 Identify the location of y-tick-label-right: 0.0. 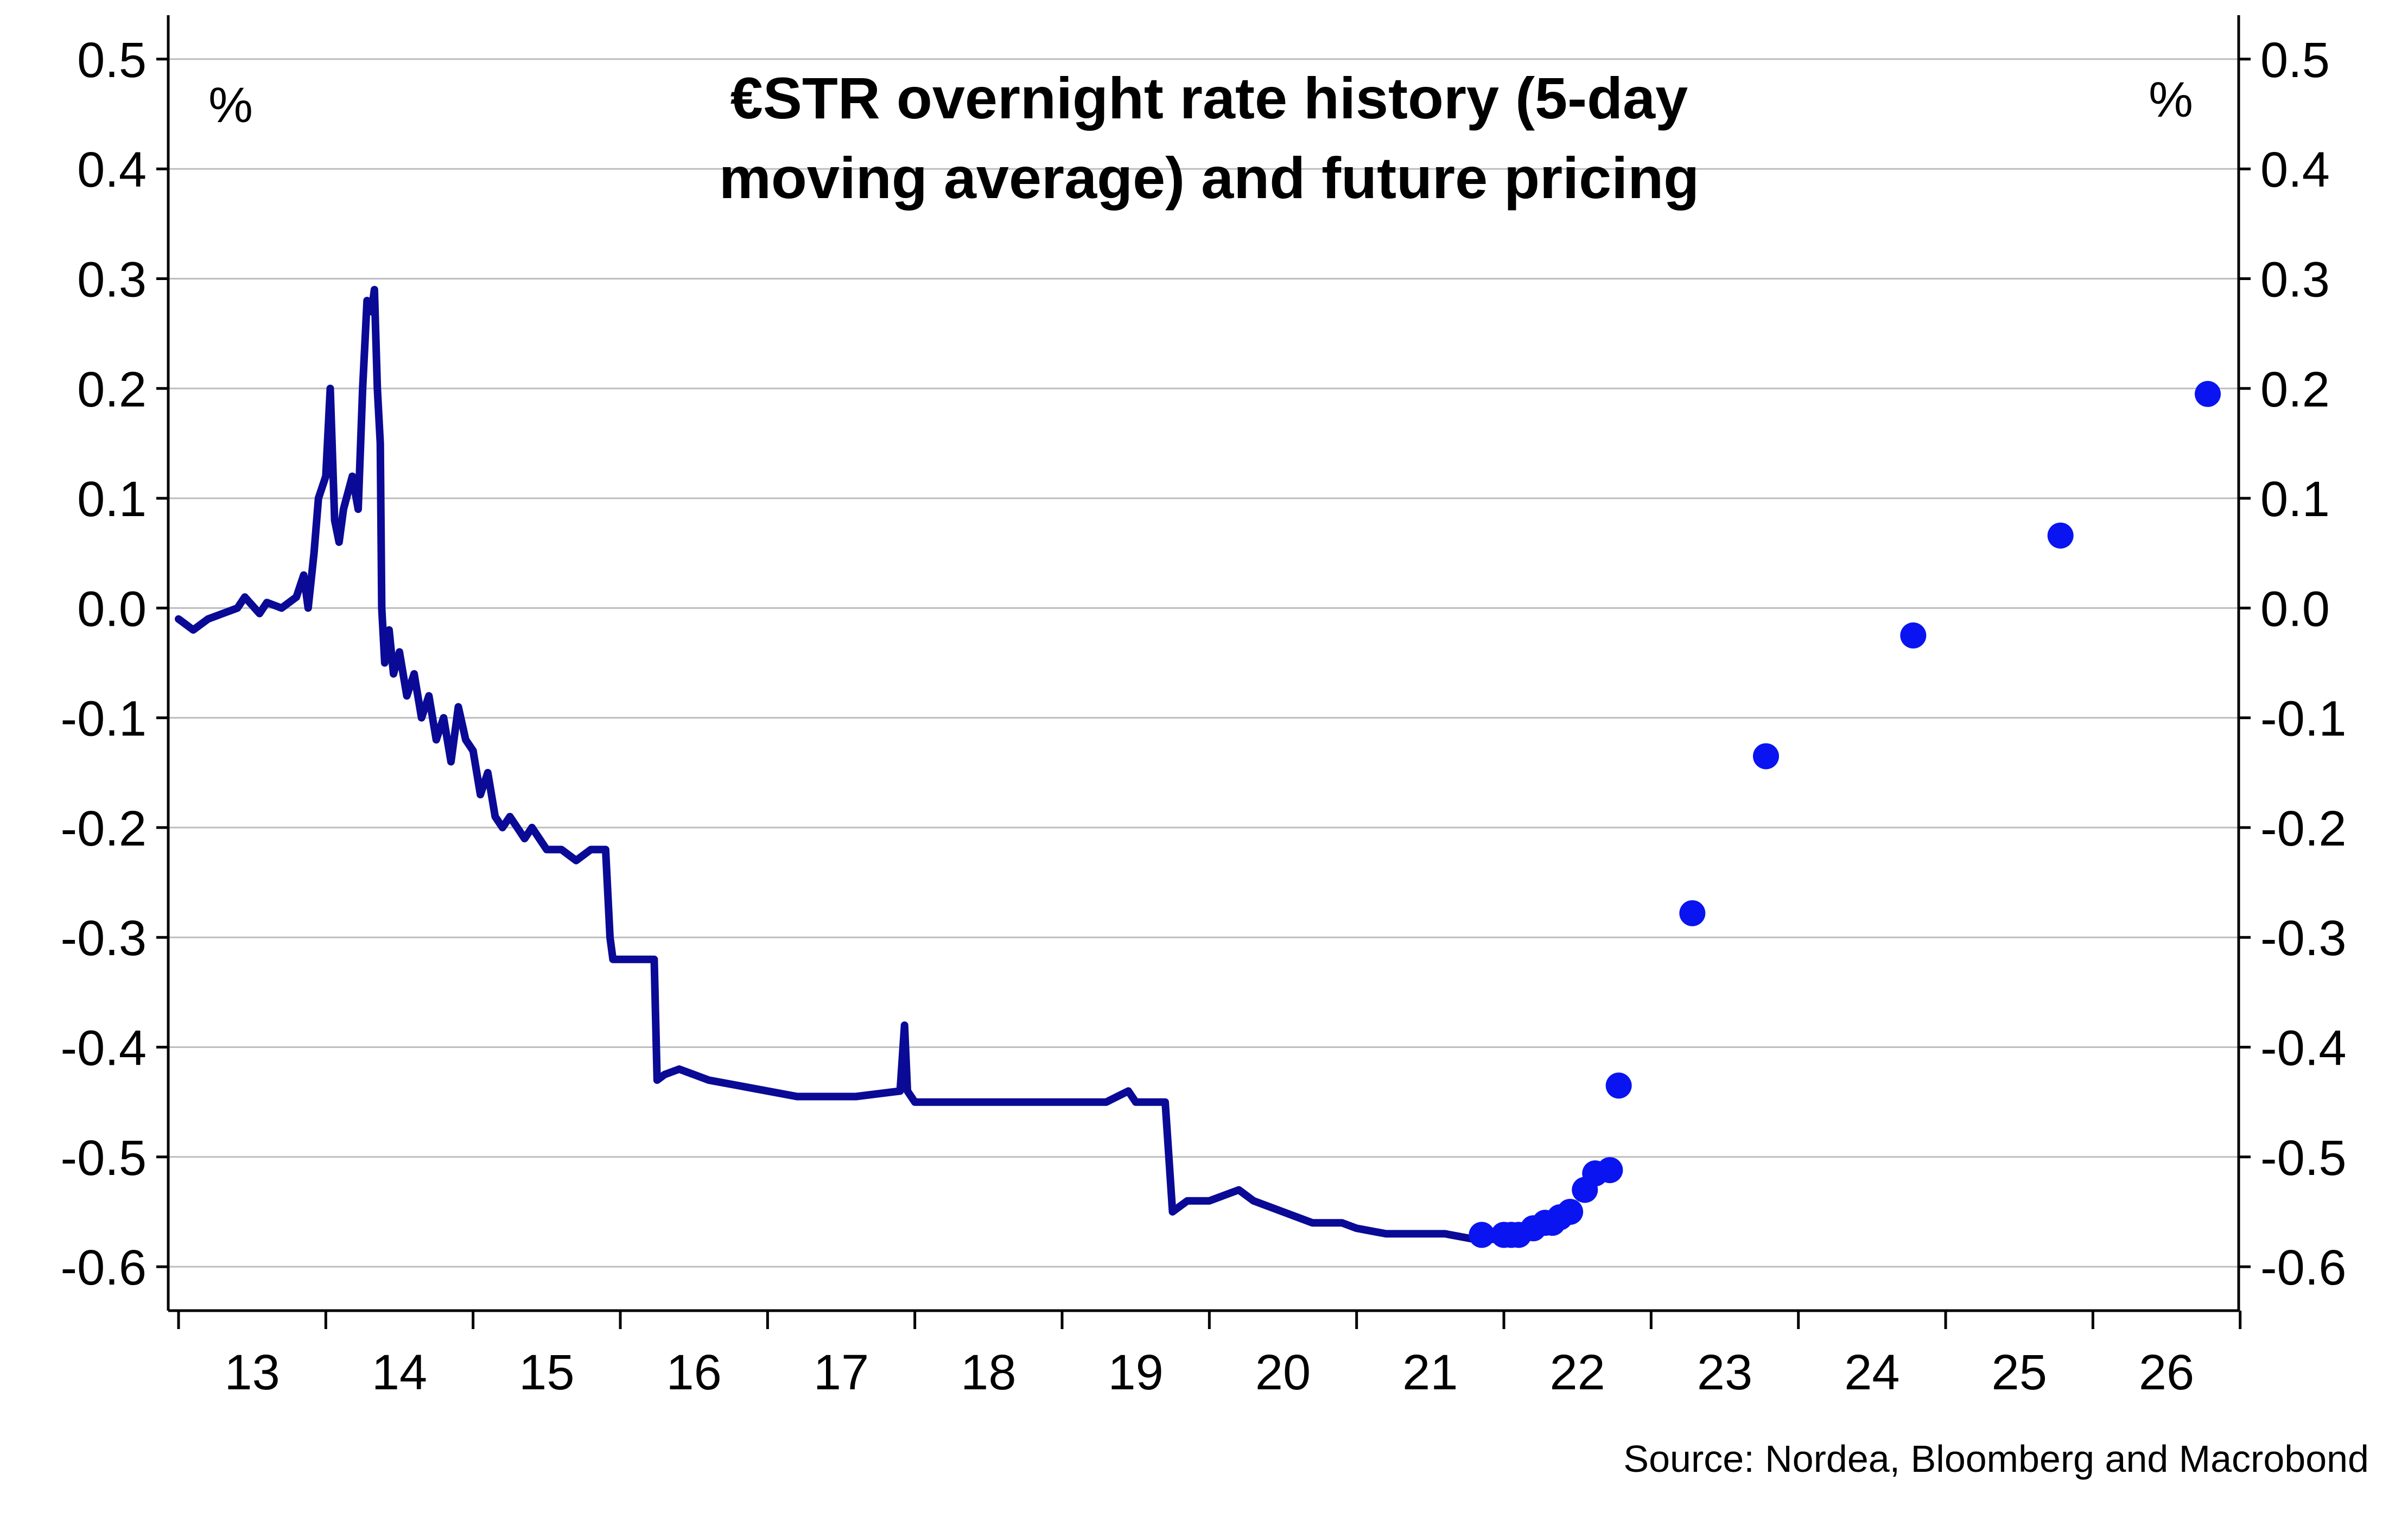
(2295, 609).